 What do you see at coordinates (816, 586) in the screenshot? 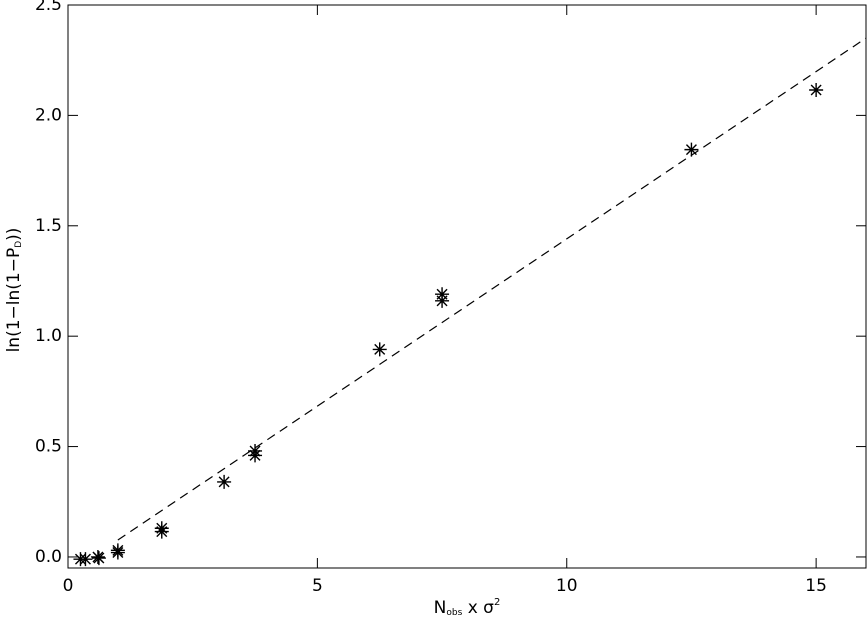
I see `x-tick-label: 15` at bounding box center [816, 586].